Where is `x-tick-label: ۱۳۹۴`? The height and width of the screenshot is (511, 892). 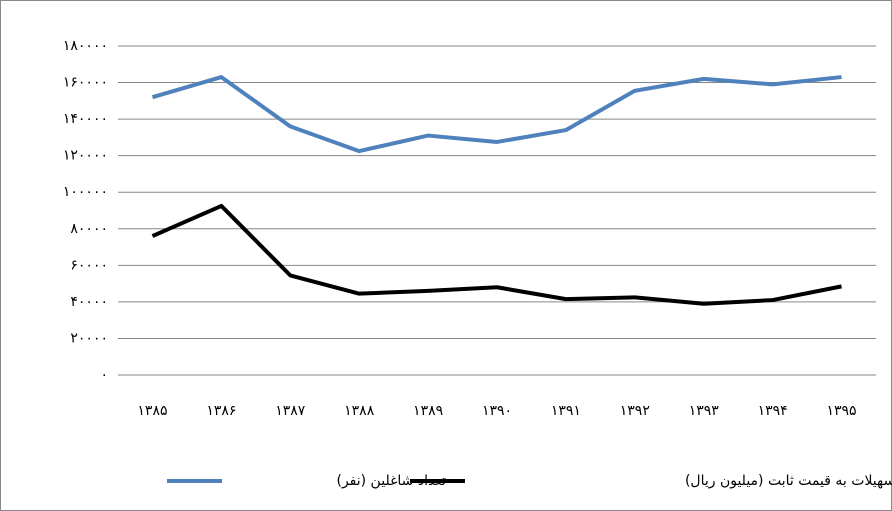 x-tick-label: ۱۳۹۴ is located at coordinates (773, 411).